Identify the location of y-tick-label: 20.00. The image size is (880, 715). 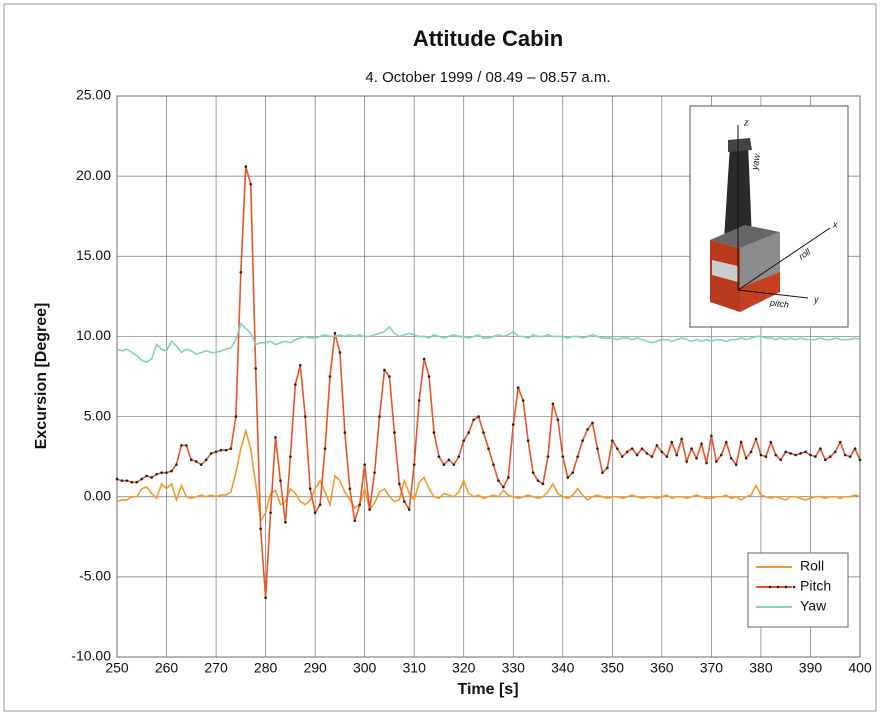
(93, 175).